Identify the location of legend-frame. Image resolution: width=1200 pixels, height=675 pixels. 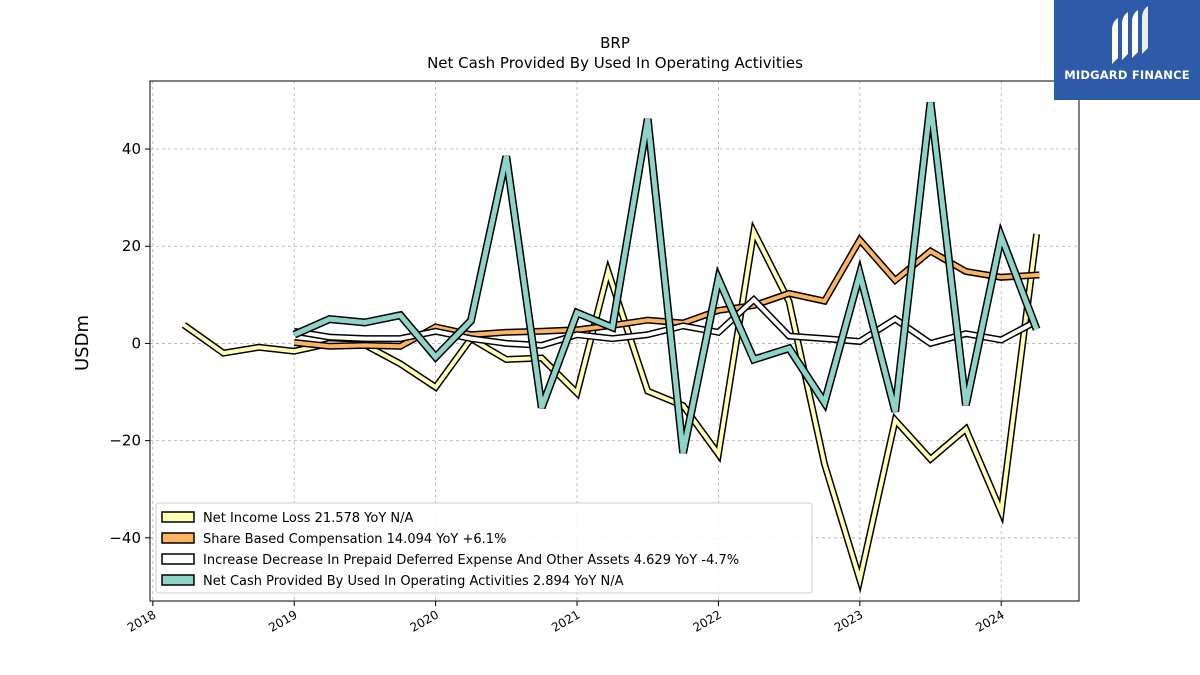
(484, 548).